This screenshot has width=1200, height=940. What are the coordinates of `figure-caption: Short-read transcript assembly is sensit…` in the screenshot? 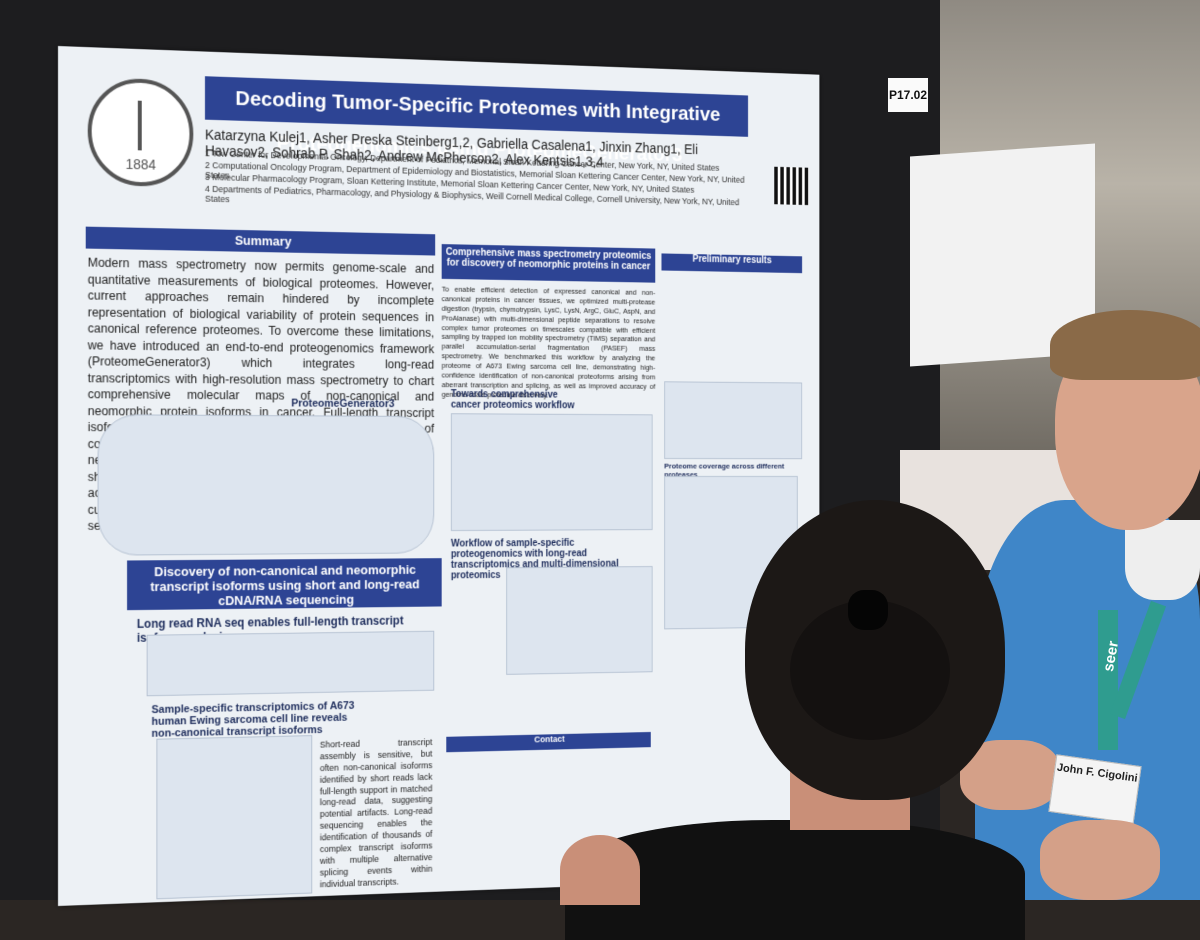 It's located at (376, 813).